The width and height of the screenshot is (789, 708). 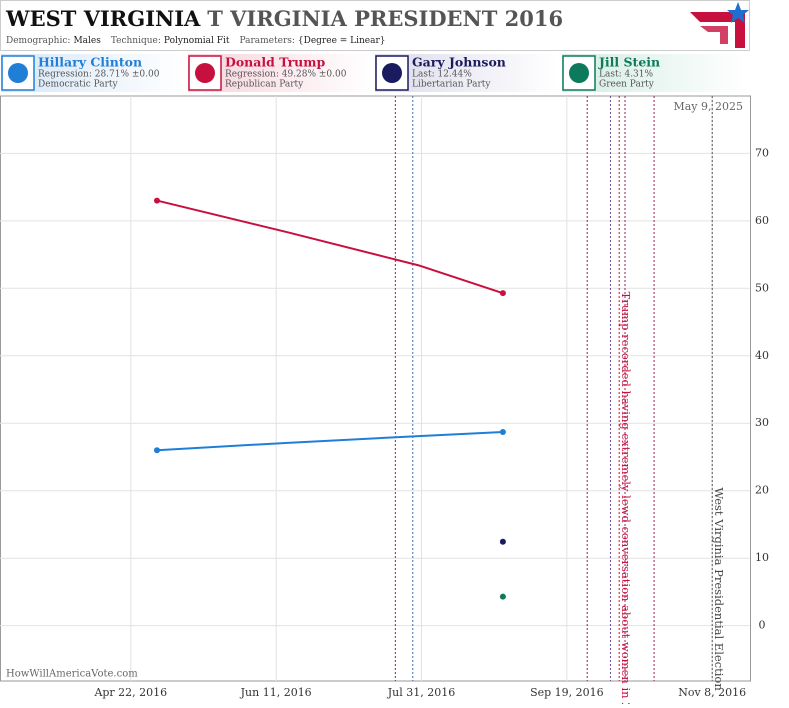 What do you see at coordinates (276, 692) in the screenshot?
I see `x-tick-label: Jun 11, 2016` at bounding box center [276, 692].